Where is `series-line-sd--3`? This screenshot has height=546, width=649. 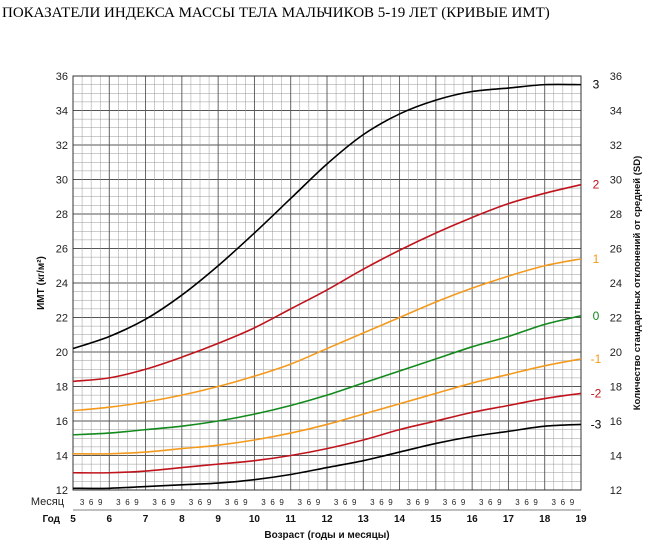 series-line-sd--3 is located at coordinates (327, 456).